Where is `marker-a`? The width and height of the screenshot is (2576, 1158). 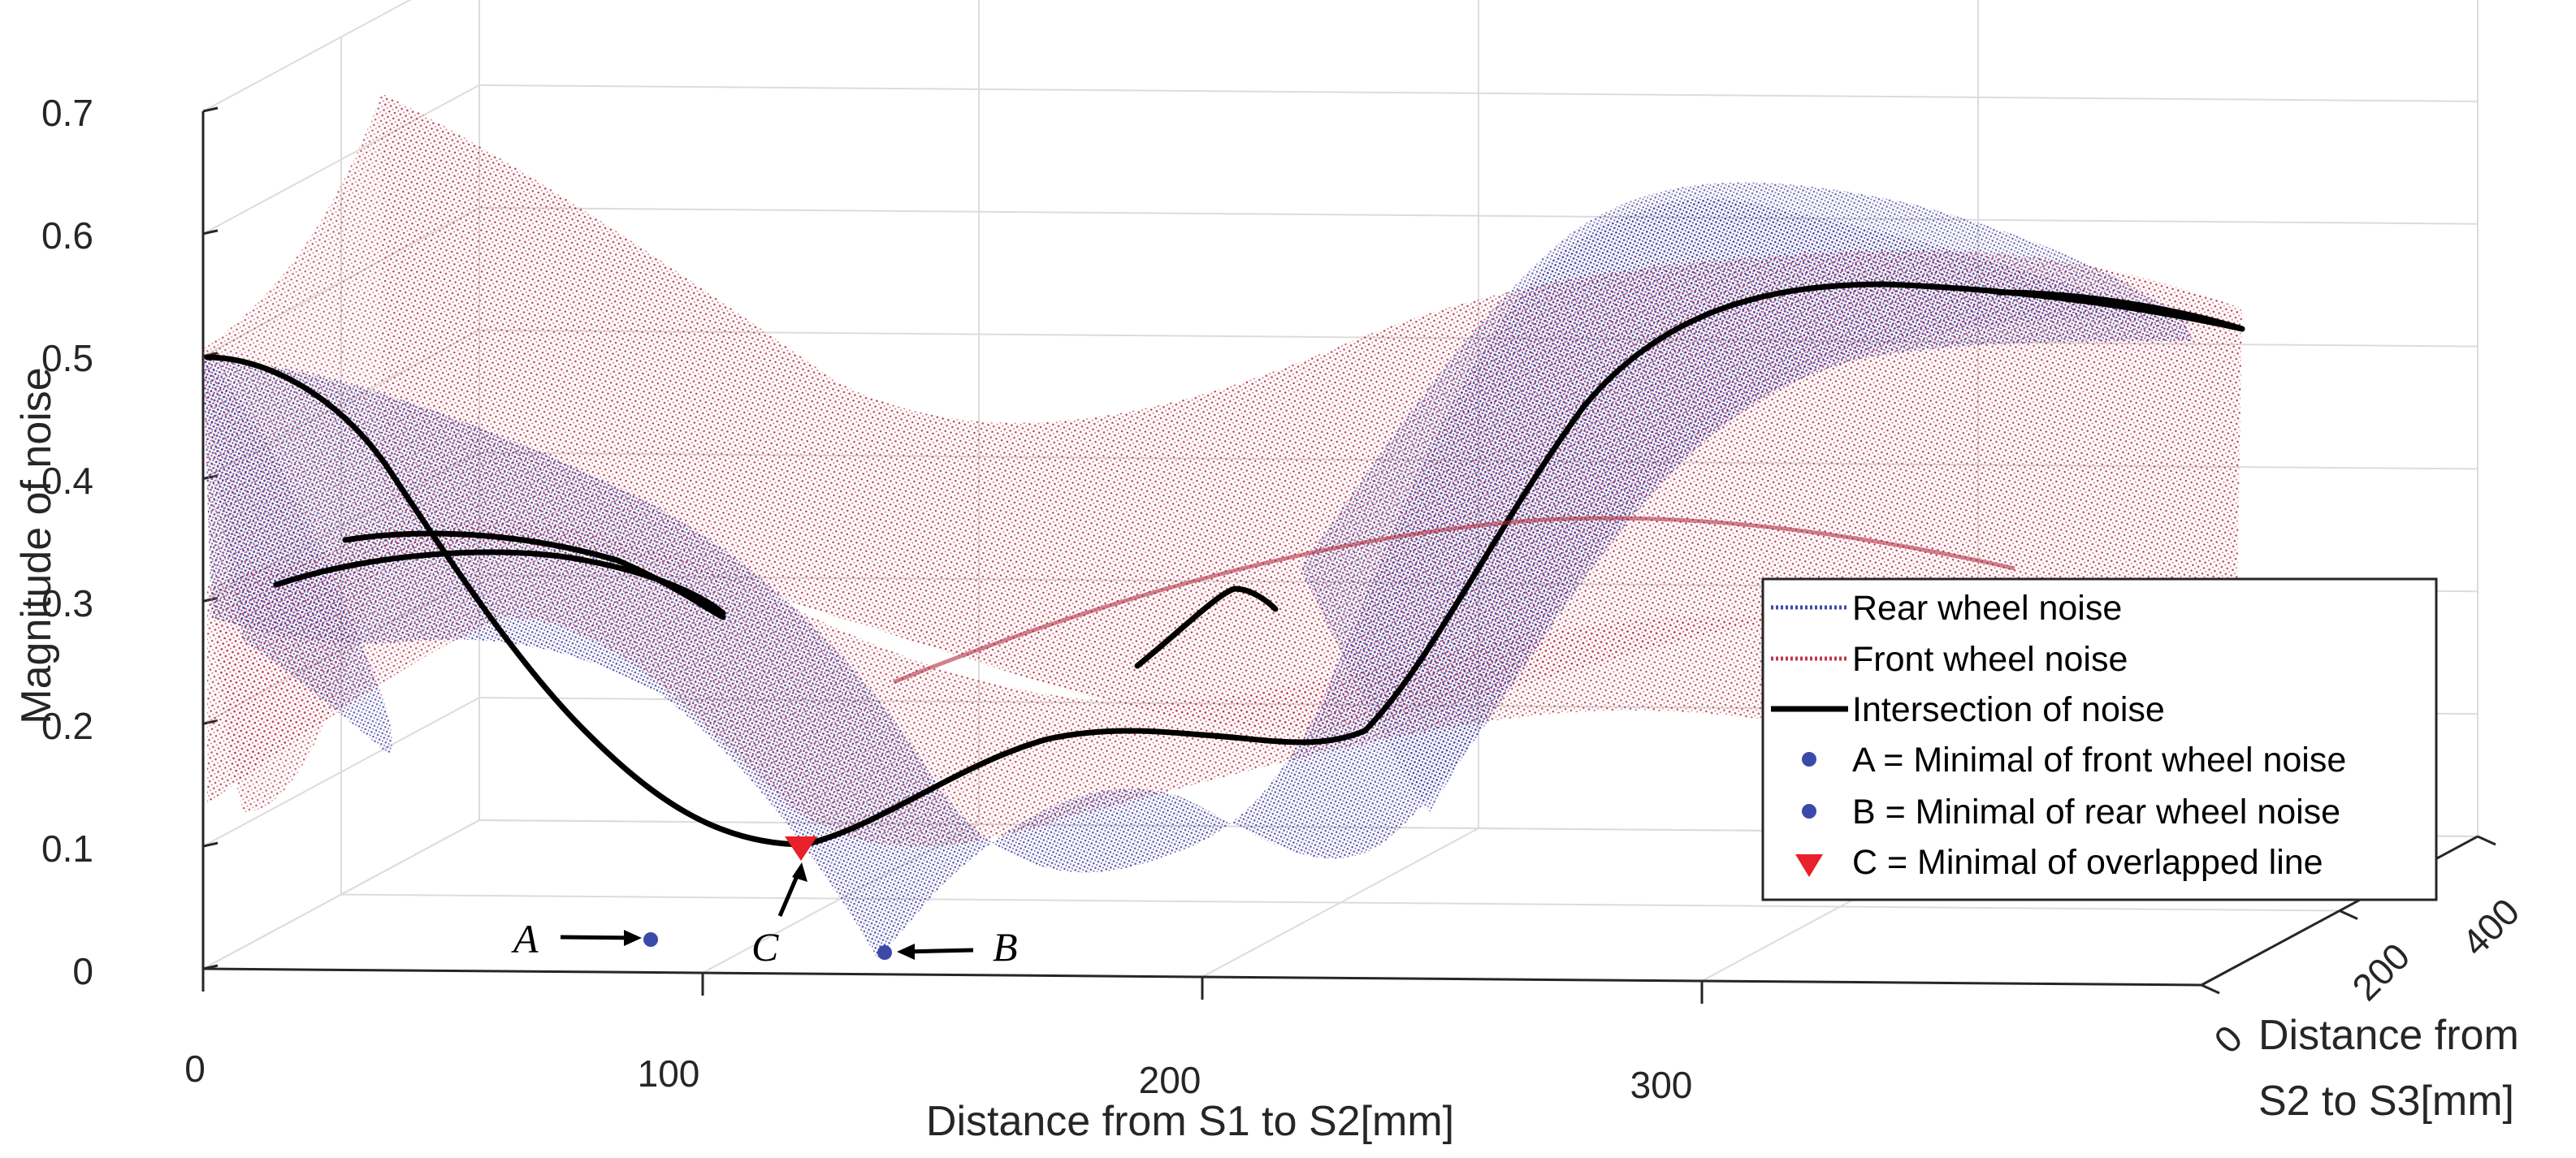
marker-a is located at coordinates (650, 939).